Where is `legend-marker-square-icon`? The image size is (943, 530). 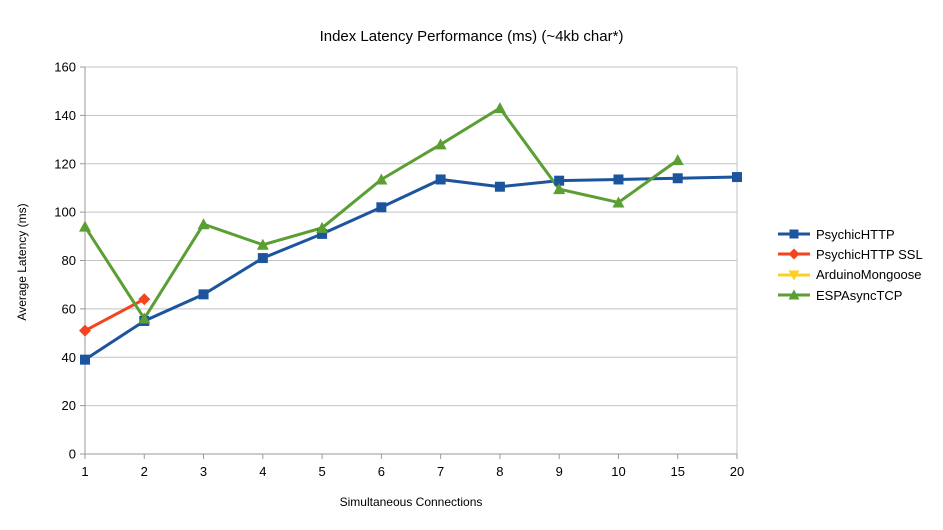
legend-marker-square-icon is located at coordinates (794, 234).